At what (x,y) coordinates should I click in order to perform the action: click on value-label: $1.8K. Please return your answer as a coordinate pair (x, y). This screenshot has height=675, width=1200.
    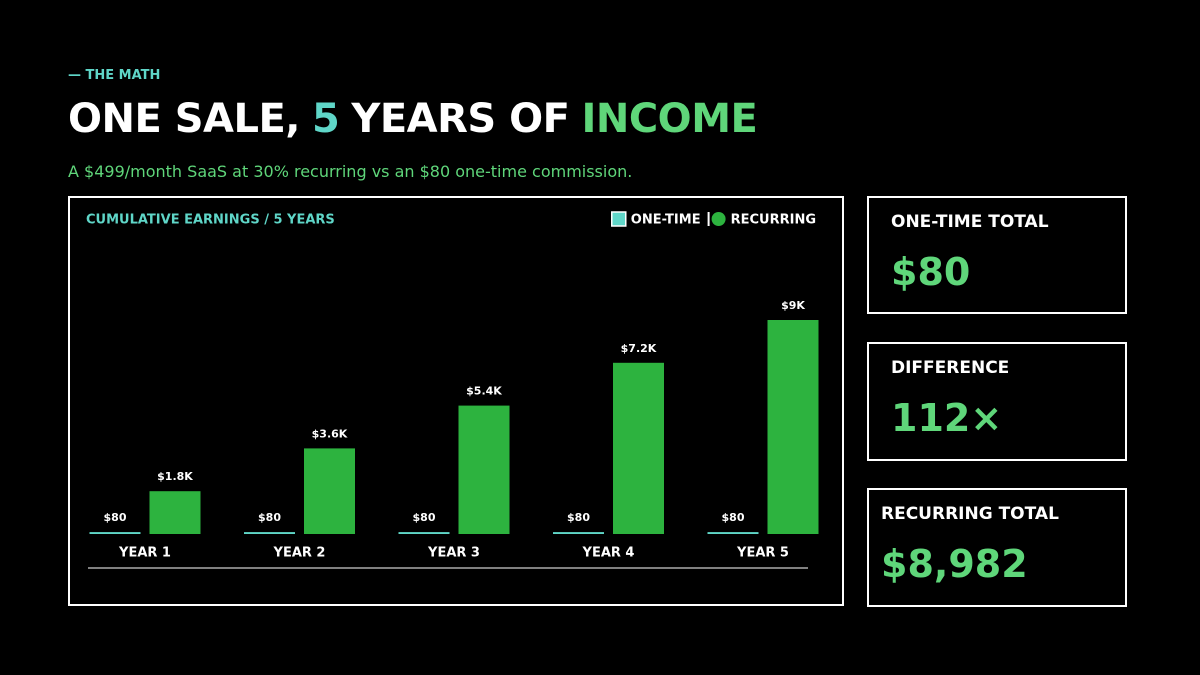
    Looking at the image, I should click on (175, 476).